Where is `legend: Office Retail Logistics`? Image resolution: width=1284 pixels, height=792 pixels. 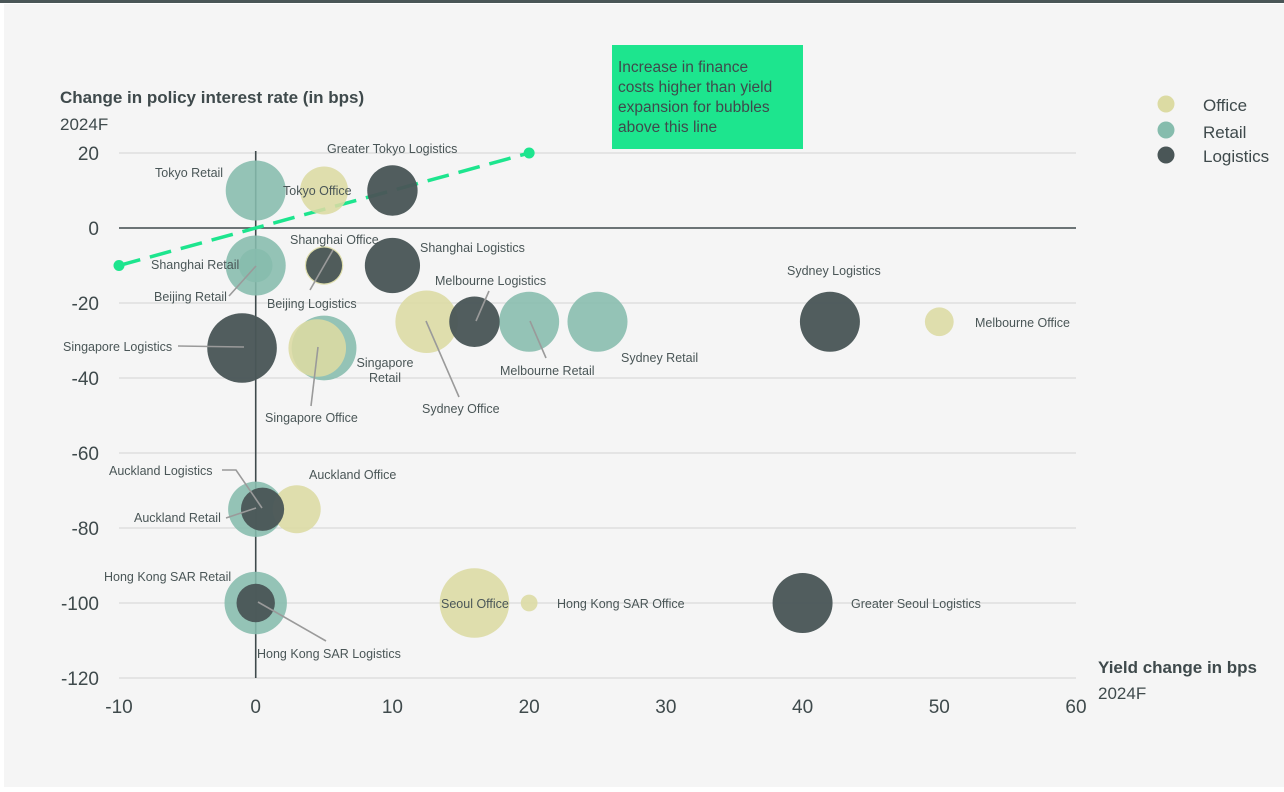
legend: Office Retail Logistics is located at coordinates (1213, 130).